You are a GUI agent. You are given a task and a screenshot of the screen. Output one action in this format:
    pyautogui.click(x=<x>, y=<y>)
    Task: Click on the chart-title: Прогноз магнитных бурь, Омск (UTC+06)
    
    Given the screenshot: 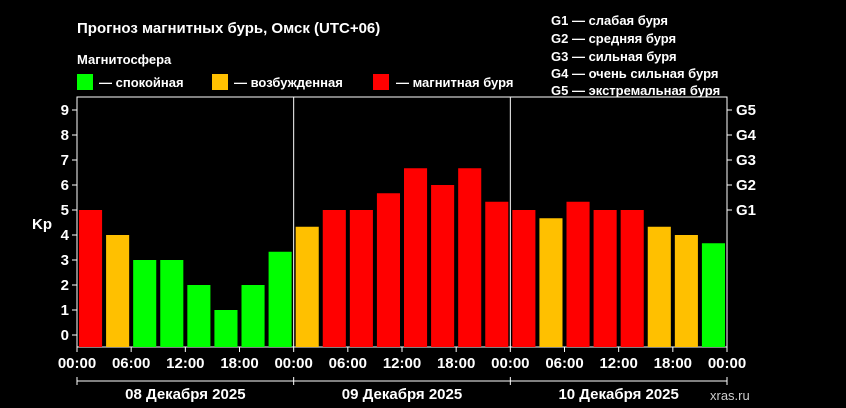 What is the action you would take?
    pyautogui.click(x=228, y=28)
    